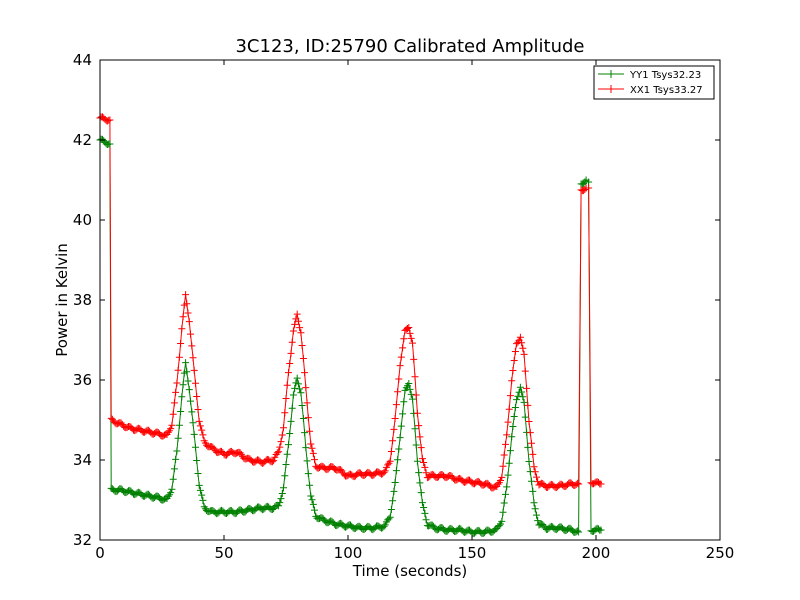 This screenshot has width=800, height=600. Describe the element at coordinates (82, 220) in the screenshot. I see `y-tick-label: 40` at that location.